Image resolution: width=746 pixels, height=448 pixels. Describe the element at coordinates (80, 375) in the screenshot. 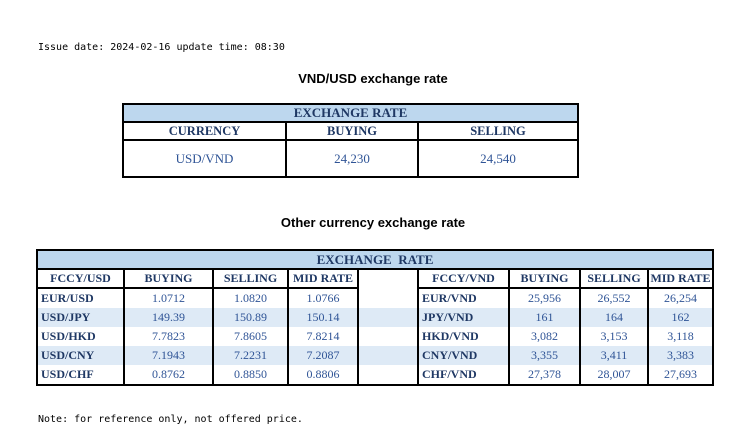

I see `pair-cell: USD/CHF` at that location.